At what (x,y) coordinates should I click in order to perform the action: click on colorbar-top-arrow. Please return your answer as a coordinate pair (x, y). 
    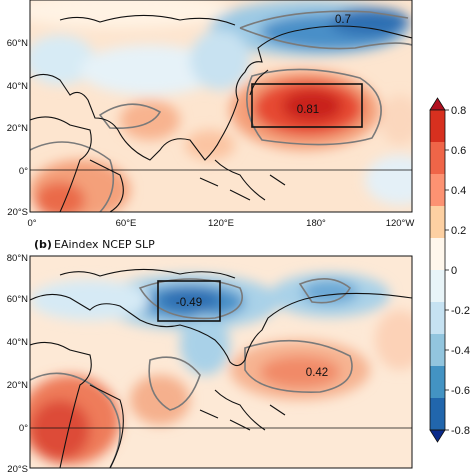
    Looking at the image, I should click on (437, 104).